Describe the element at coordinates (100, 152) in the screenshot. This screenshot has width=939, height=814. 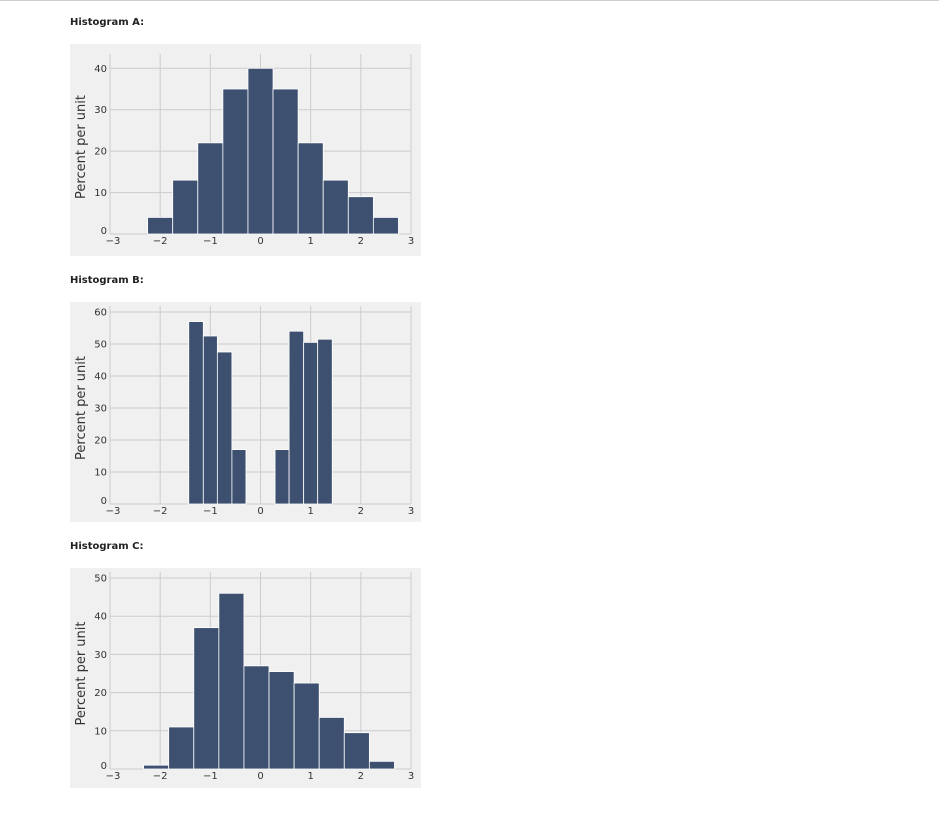
I see `hist-a-ytick-label-2: 20` at that location.